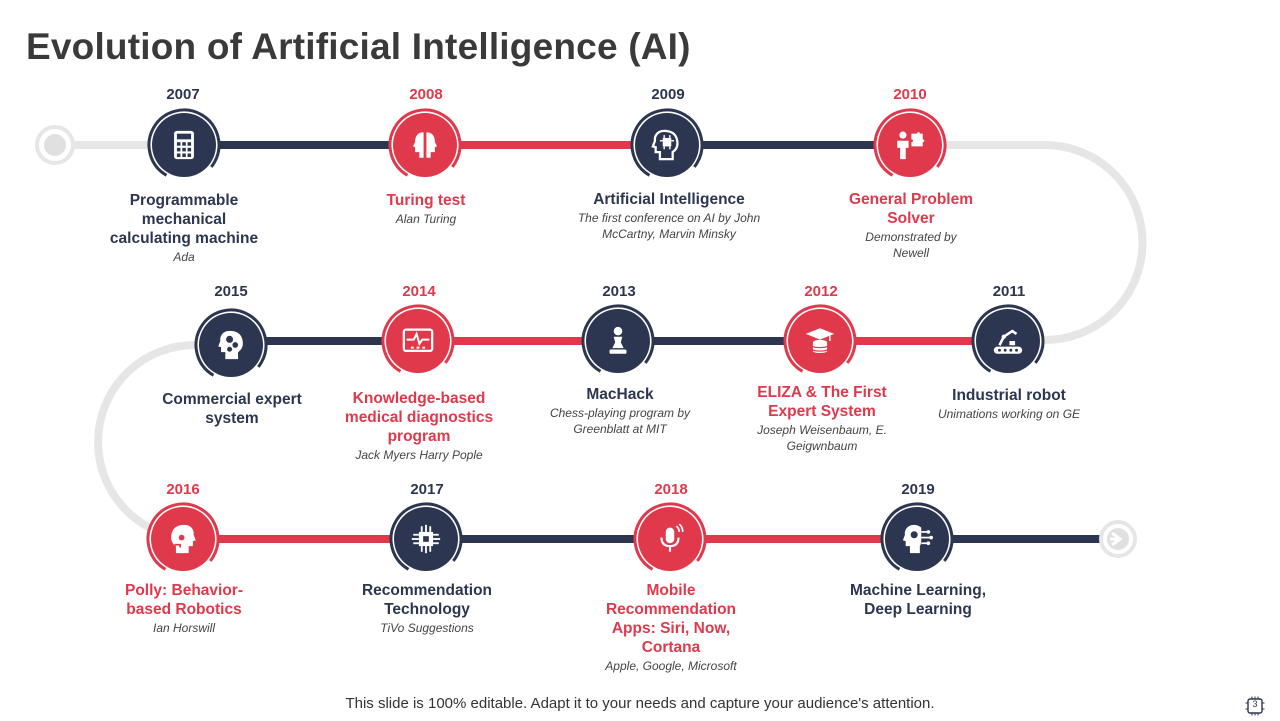  I want to click on milestone-title: Turing test, so click(426, 200).